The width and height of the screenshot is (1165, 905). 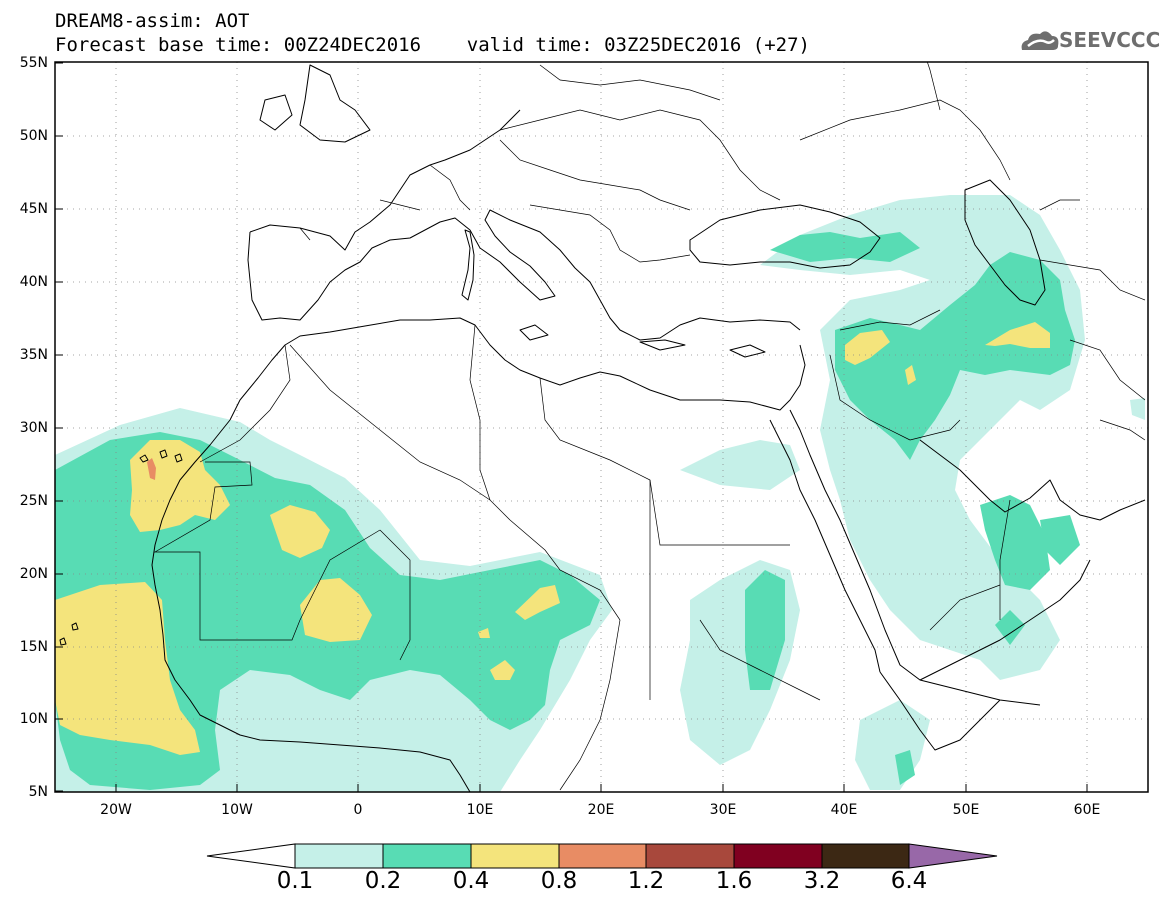 What do you see at coordinates (33, 501) in the screenshot?
I see `lat-label: 25N` at bounding box center [33, 501].